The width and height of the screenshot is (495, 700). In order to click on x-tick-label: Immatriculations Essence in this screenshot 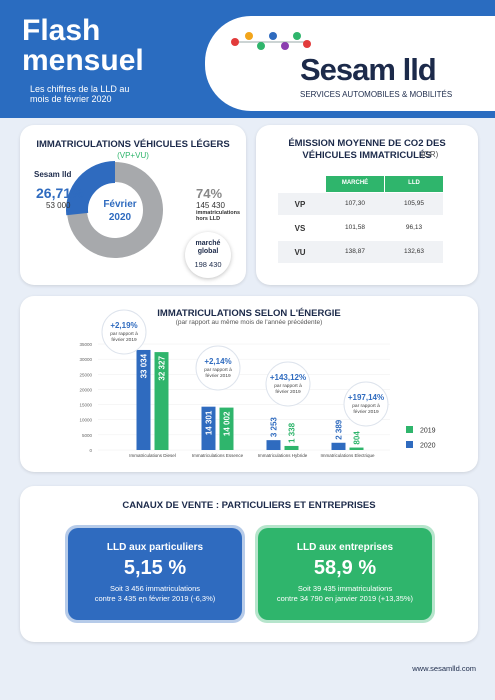, I will do `click(217, 455)`.